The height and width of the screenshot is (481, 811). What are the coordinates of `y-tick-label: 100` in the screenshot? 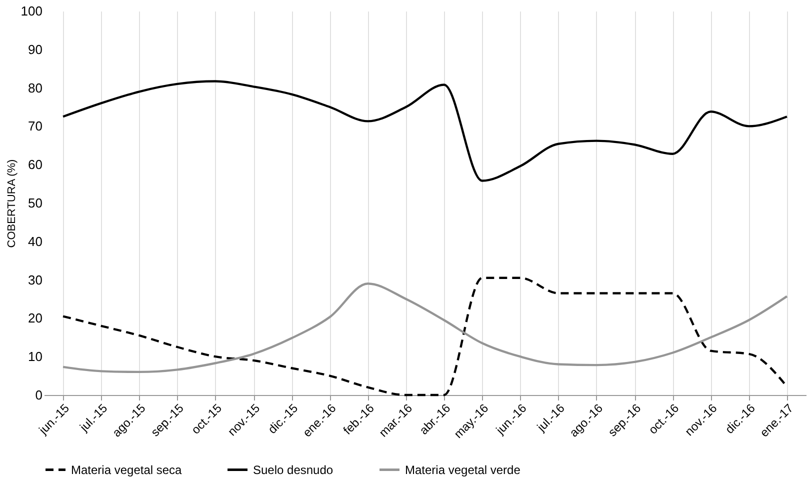 It's located at (31, 11).